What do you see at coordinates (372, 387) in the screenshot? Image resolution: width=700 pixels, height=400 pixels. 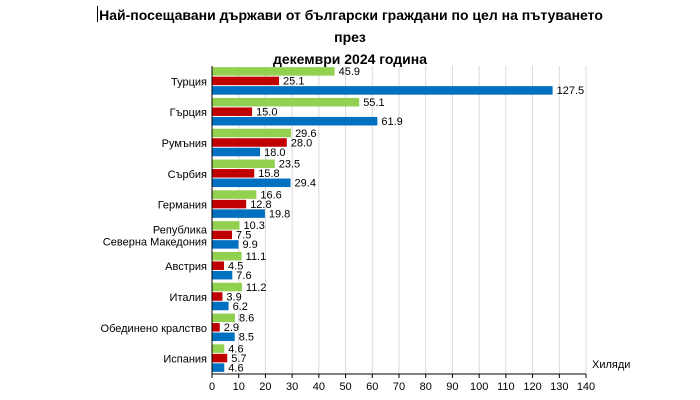 I see `x-tick-label-6: 60` at bounding box center [372, 387].